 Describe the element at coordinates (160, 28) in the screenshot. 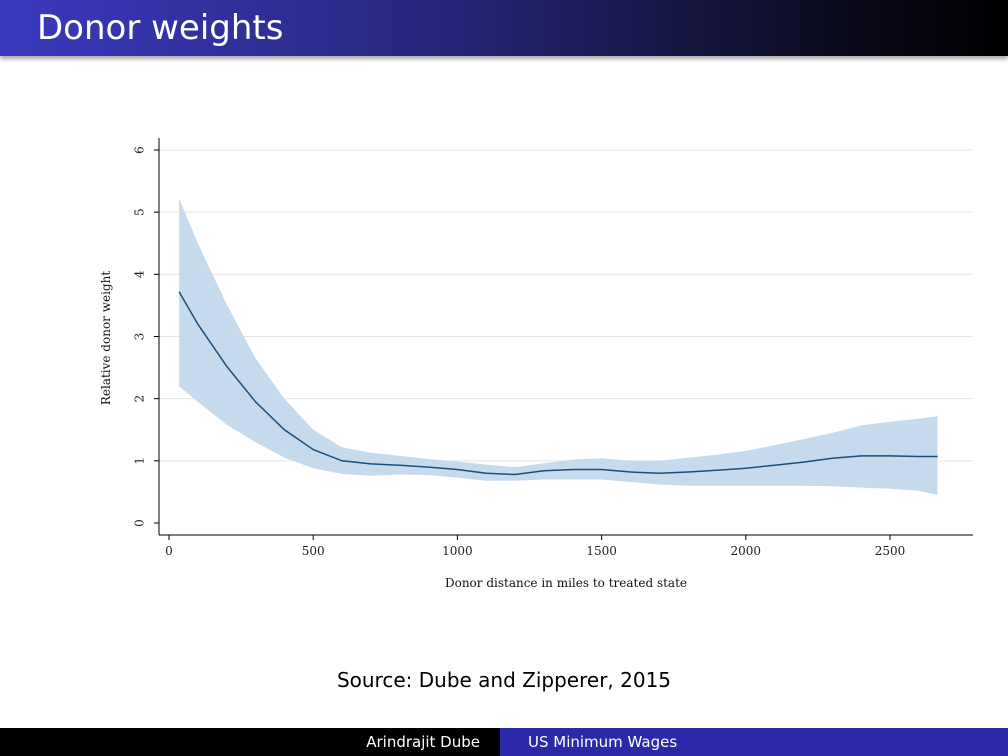

I see `slide-title: Donor weights` at that location.